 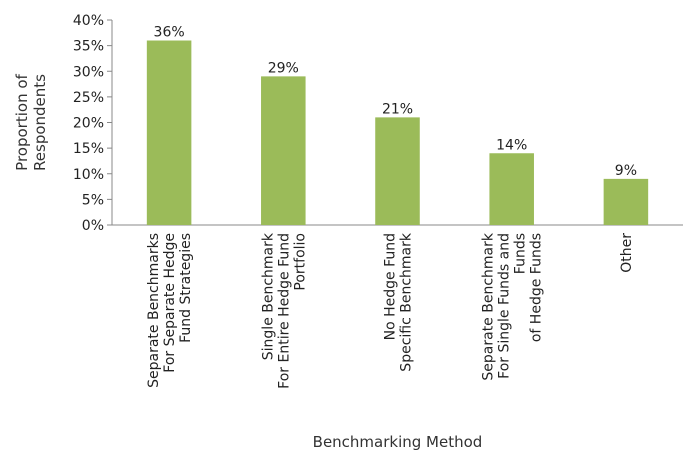 I want to click on x-axis-title: Benchmarking Method, so click(x=398, y=442).